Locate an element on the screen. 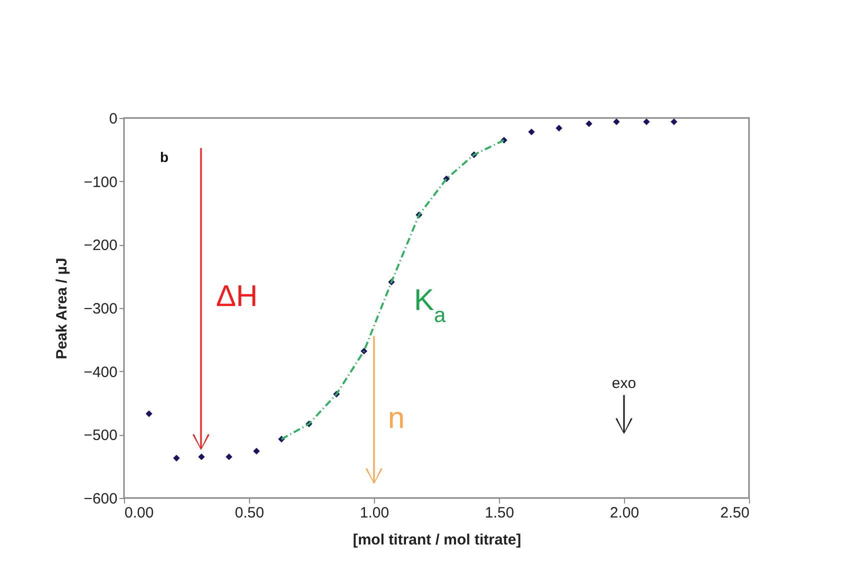 The image size is (863, 583). annotation: K$_{a}$ is located at coordinates (430, 305).